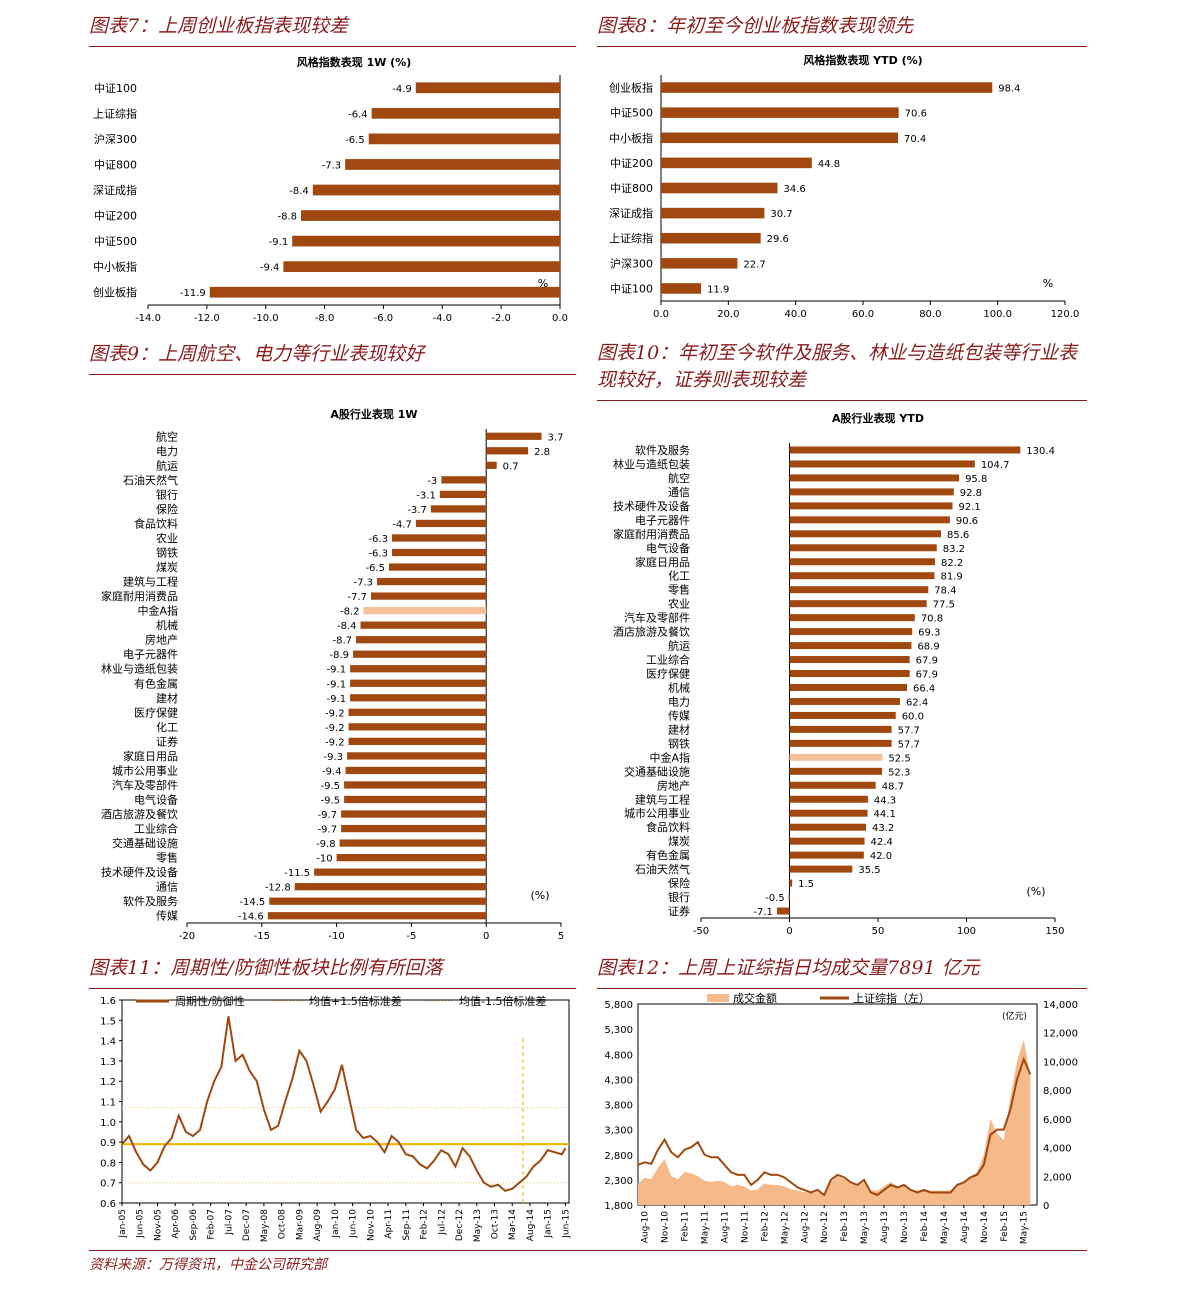  I want to click on data-label: 44.8, so click(829, 164).